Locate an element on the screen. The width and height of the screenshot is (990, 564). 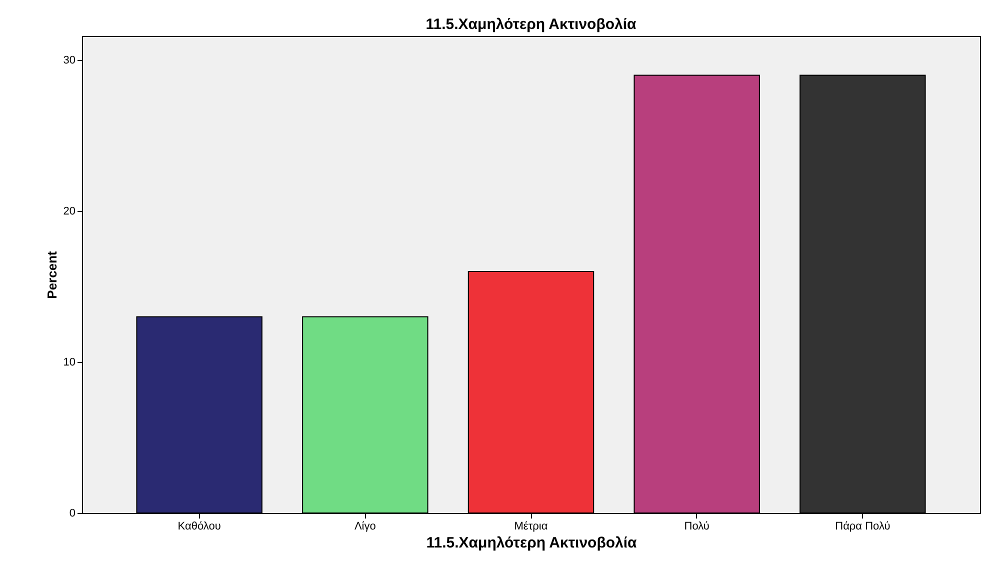
x-tick-label: Καθόλου is located at coordinates (199, 526).